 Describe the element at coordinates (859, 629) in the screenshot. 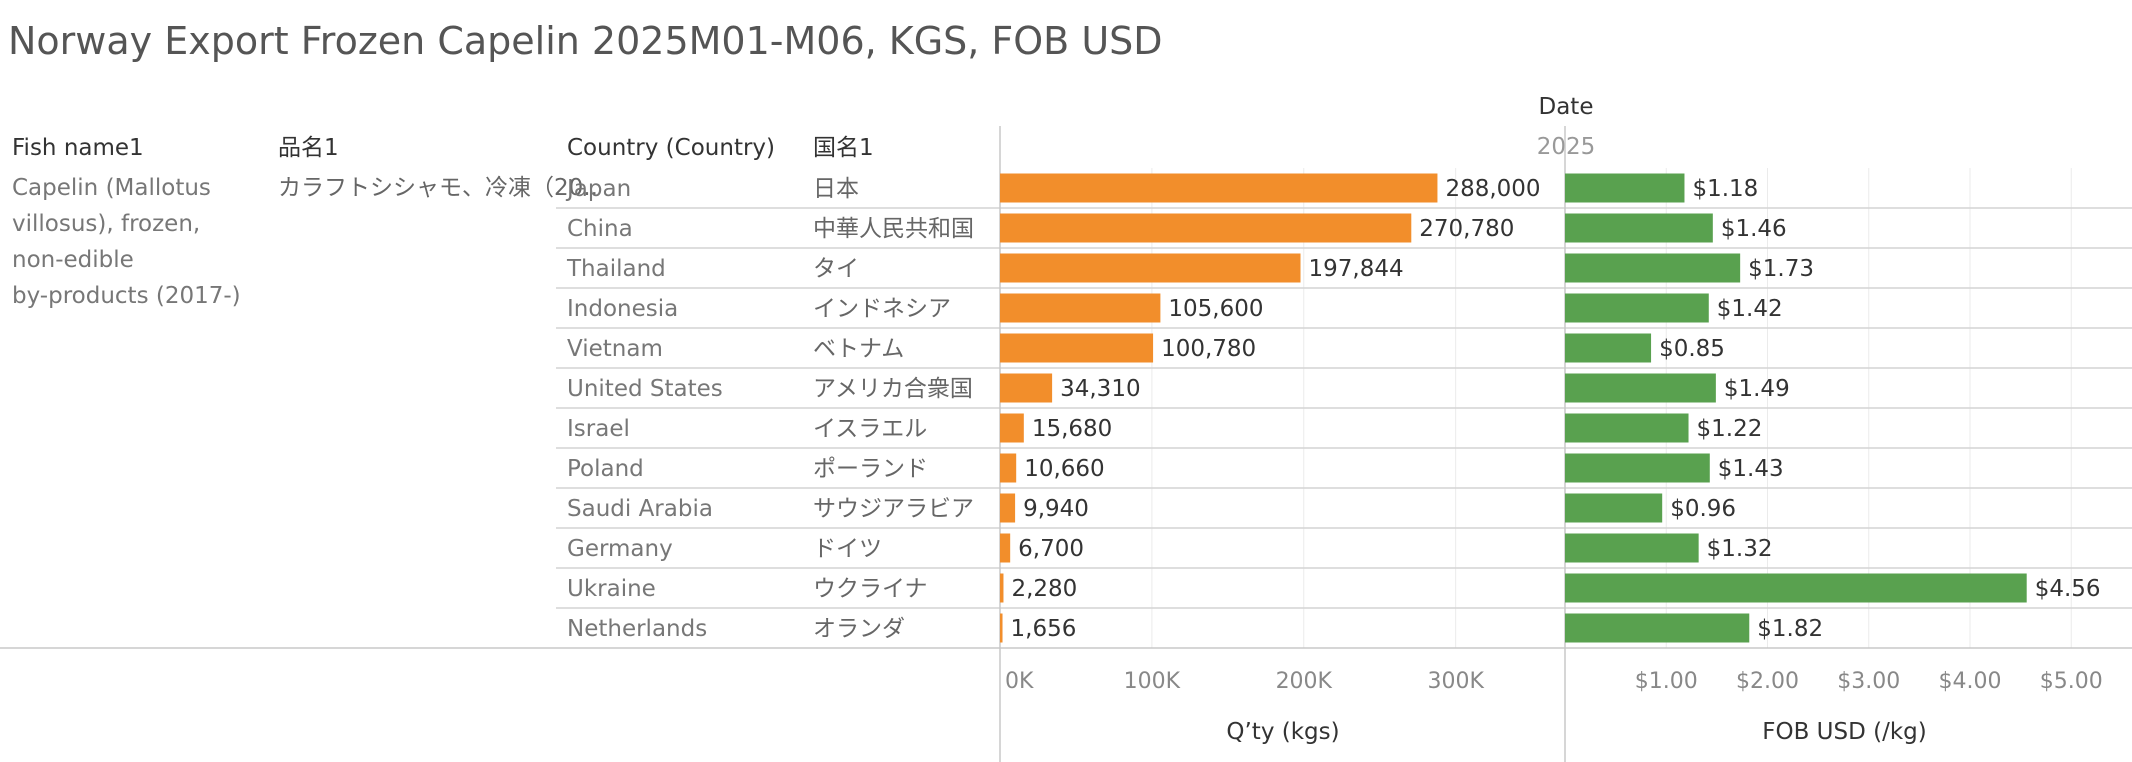

I see `country-label-jp: オランダ` at that location.